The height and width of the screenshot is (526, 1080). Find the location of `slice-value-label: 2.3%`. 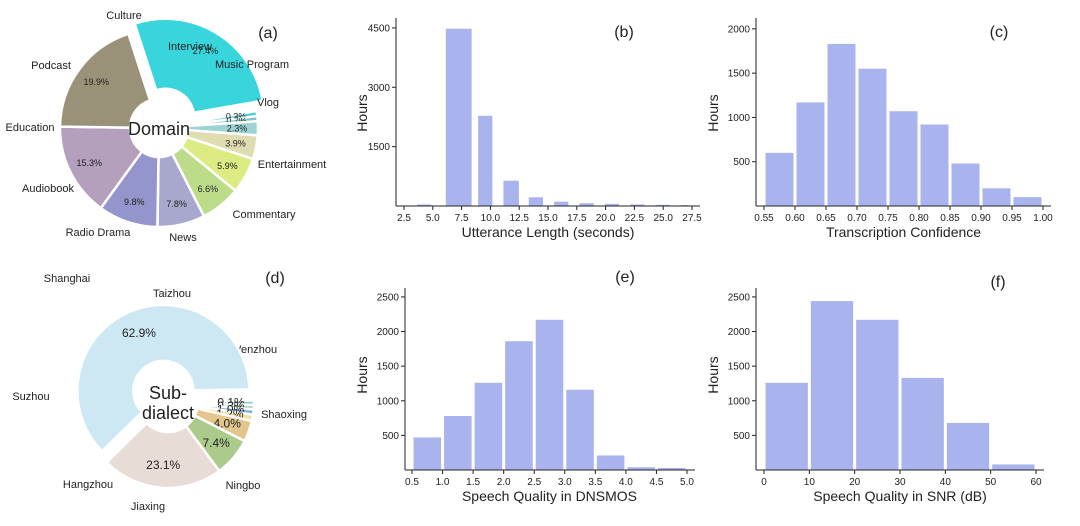

slice-value-label: 2.3% is located at coordinates (237, 128).